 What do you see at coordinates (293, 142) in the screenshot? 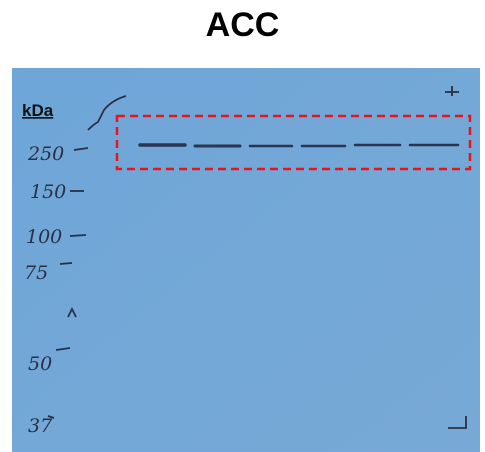
I see `highlight-box` at bounding box center [293, 142].